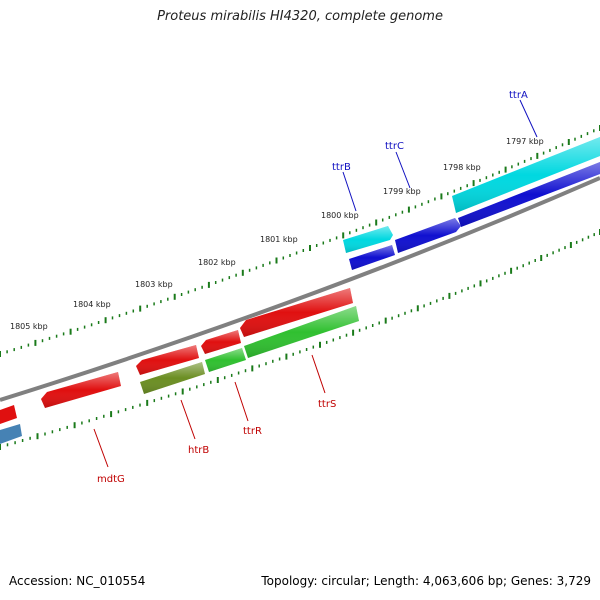 The height and width of the screenshot is (600, 600). I want to click on gene-ttrS-lower, so click(301, 332).